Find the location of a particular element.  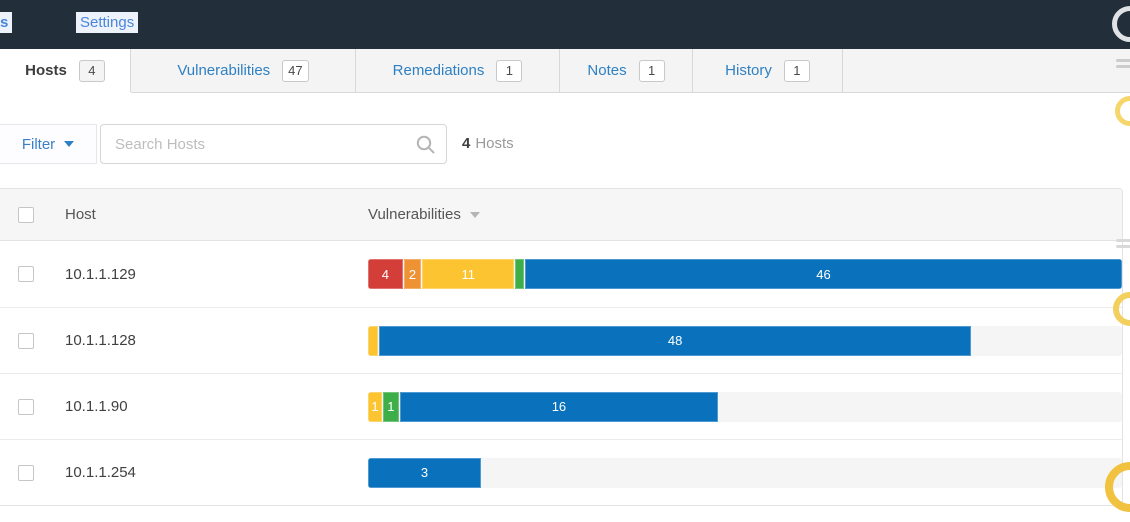

tab-label: Vulnerabilities is located at coordinates (224, 70).